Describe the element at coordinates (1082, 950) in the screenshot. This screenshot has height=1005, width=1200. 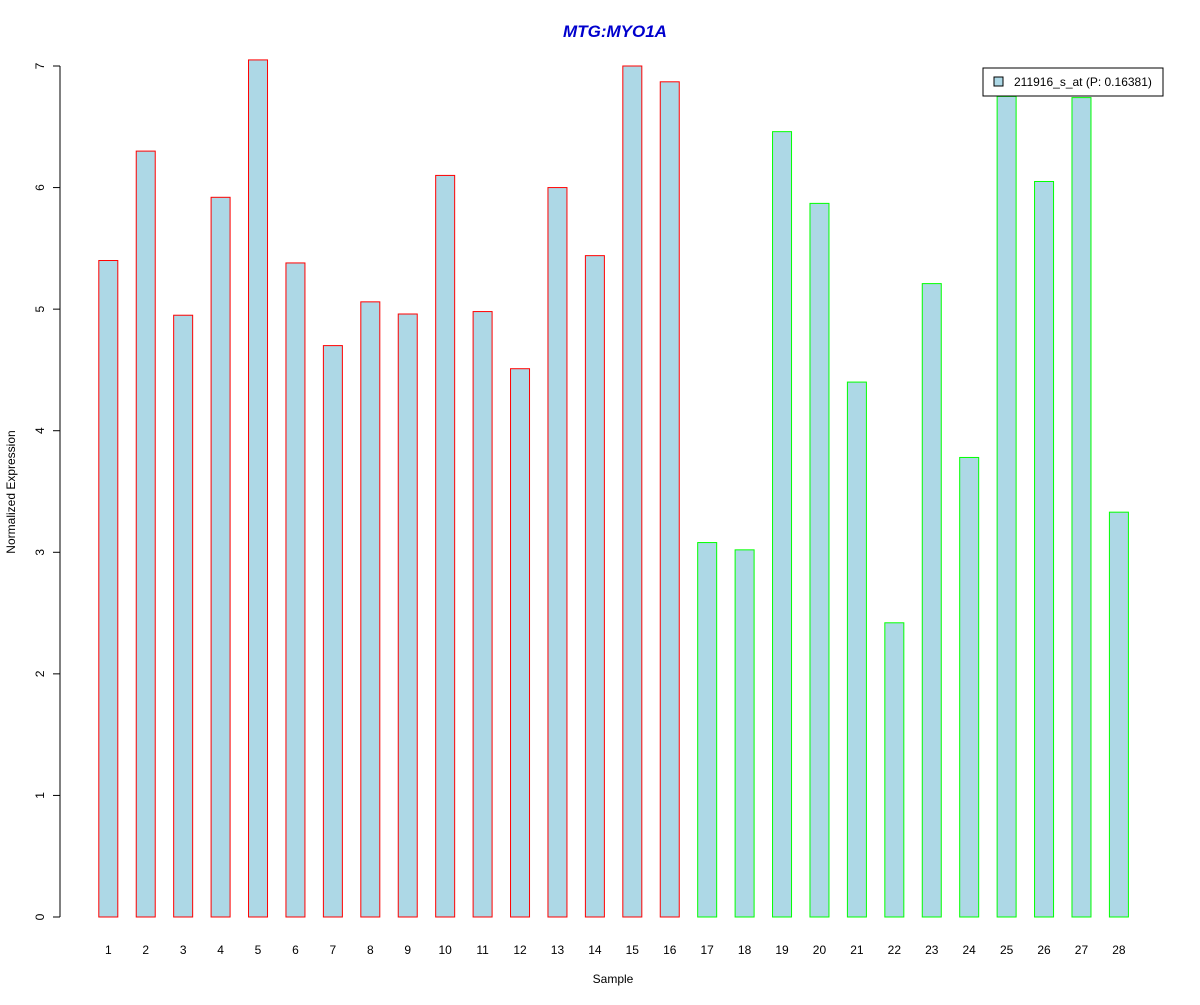
I see `x-tick-label: 27` at that location.